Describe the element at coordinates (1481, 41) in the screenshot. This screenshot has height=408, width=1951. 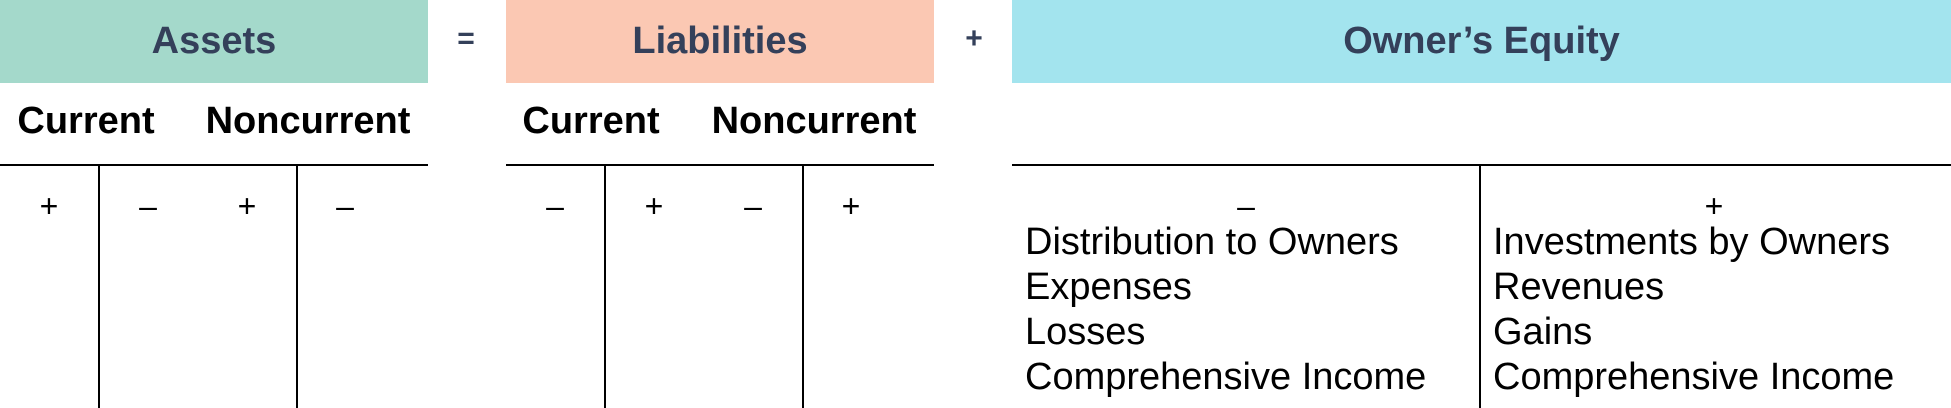
I see `owners-equity-header: Owner’s Equity` at that location.